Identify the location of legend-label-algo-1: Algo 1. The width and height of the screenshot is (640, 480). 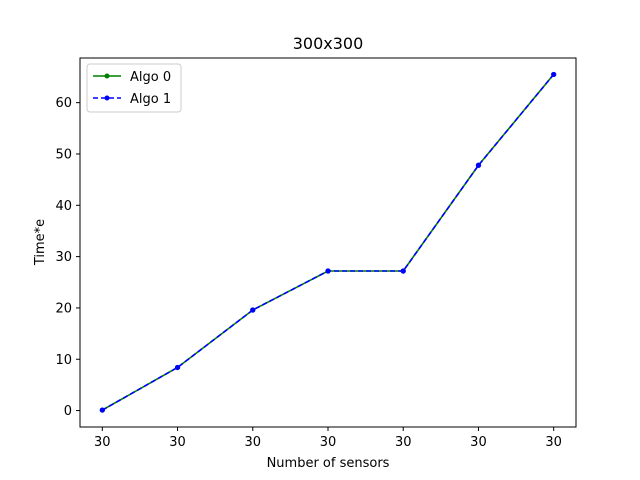
(150, 99).